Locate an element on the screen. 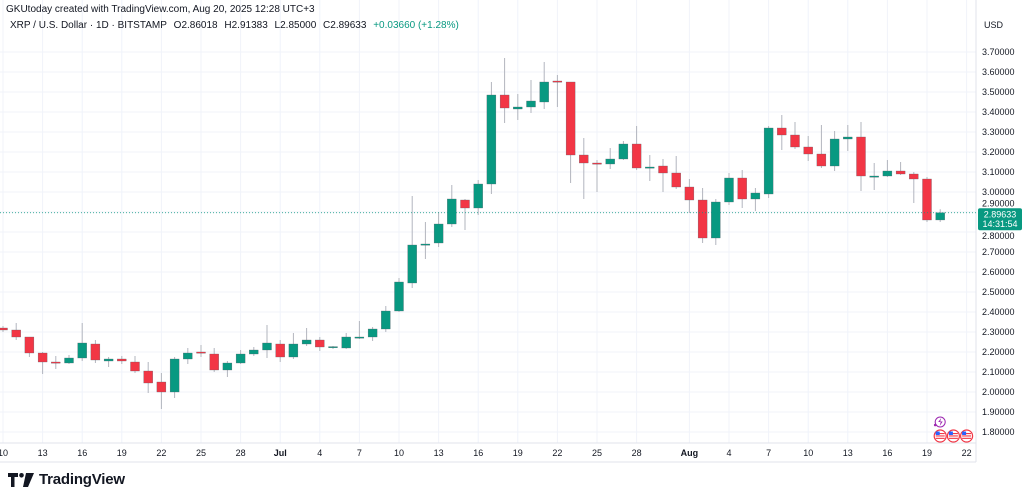 This screenshot has height=497, width=1024. events-row is located at coordinates (953, 429).